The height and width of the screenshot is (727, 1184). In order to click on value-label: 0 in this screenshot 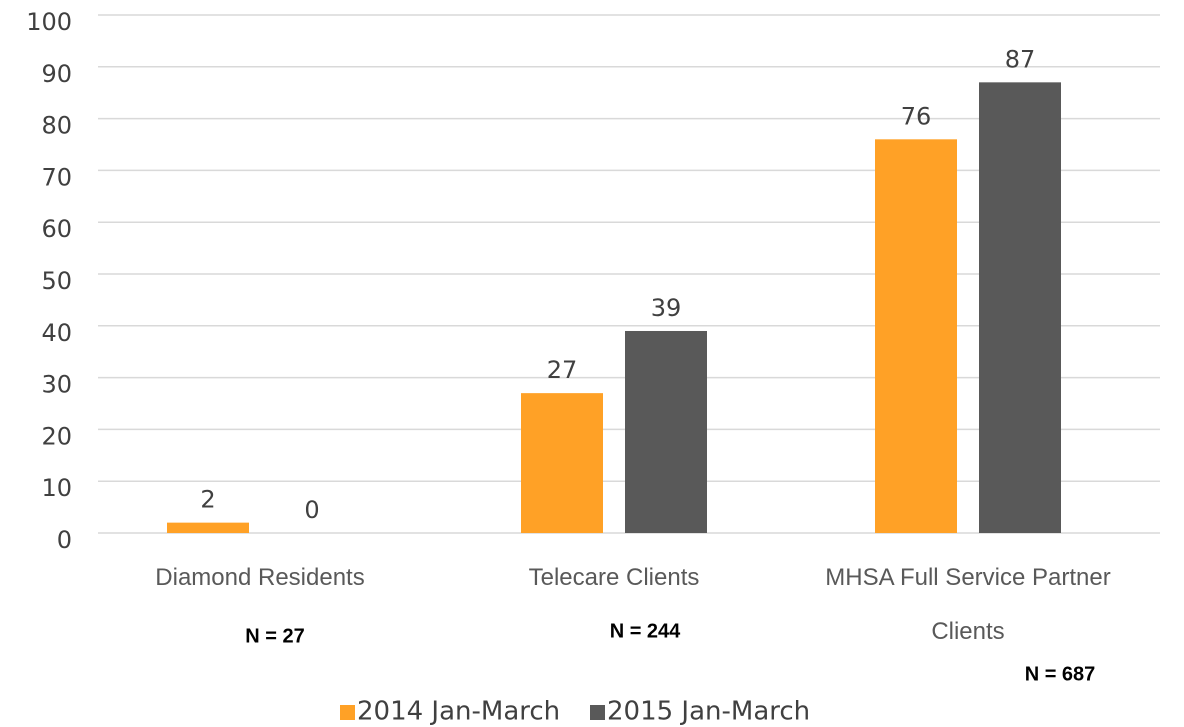, I will do `click(311, 510)`.